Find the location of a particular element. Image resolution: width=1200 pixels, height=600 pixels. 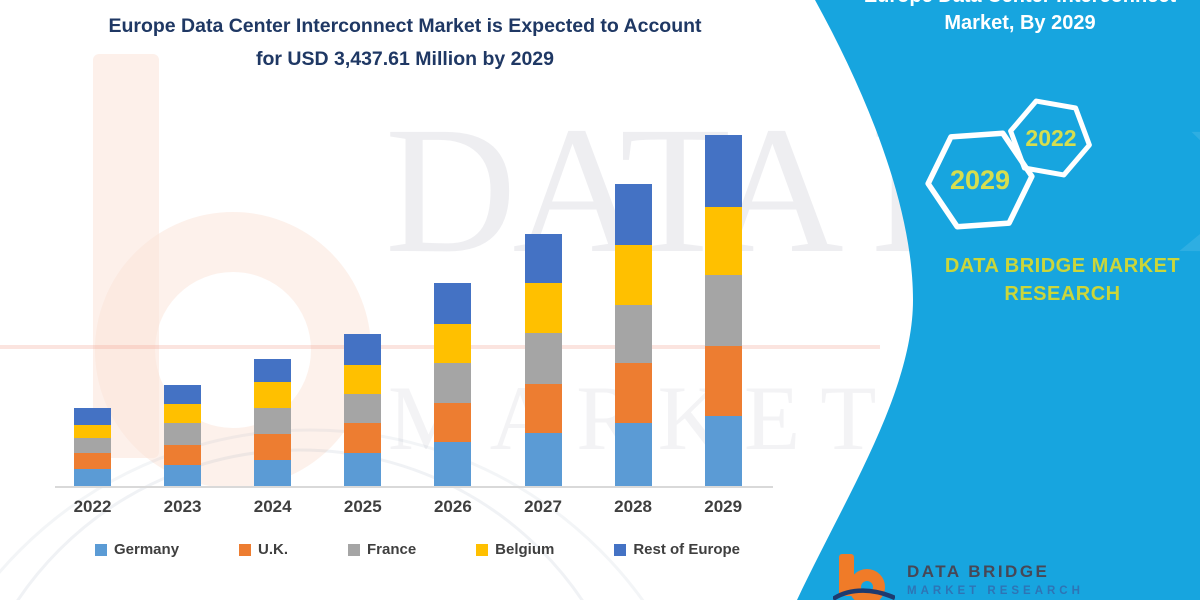

stacked-bar-2025 is located at coordinates (363, 409).